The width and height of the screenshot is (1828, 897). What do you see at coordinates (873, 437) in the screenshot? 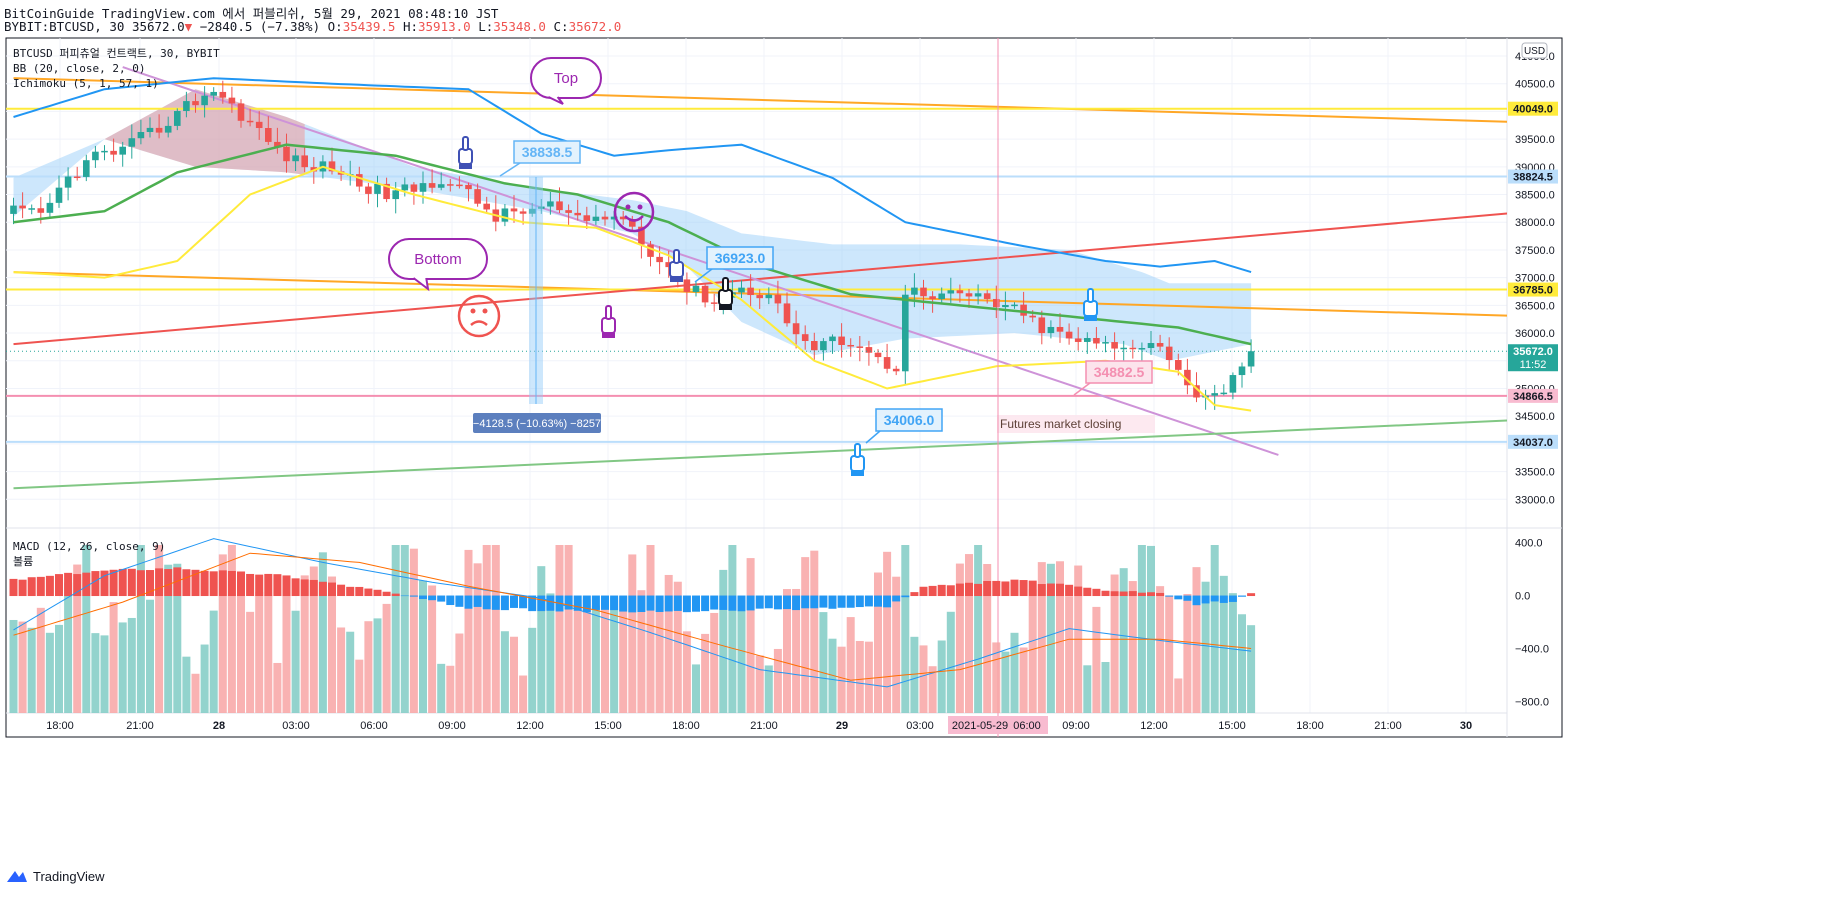
I see `callout-34006-pointer` at bounding box center [873, 437].